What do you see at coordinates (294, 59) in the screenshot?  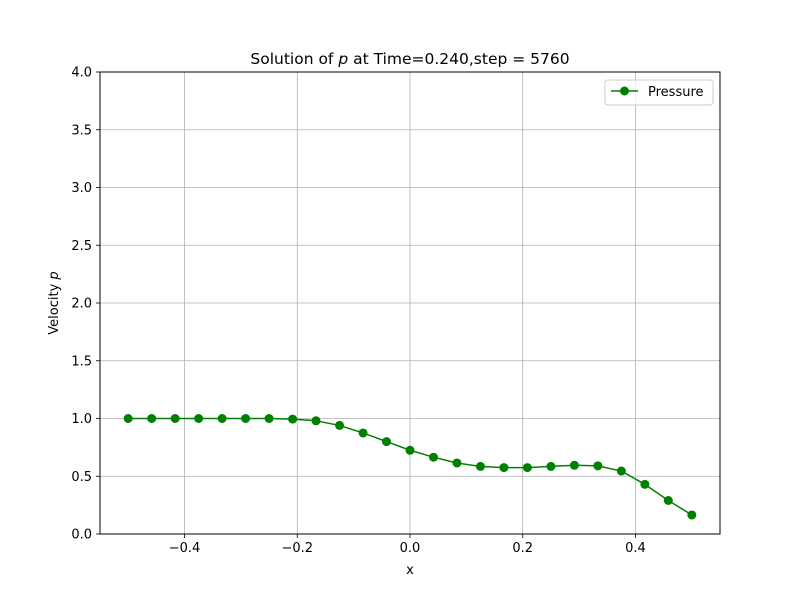 I see `chart-title-prefix: Solution of` at bounding box center [294, 59].